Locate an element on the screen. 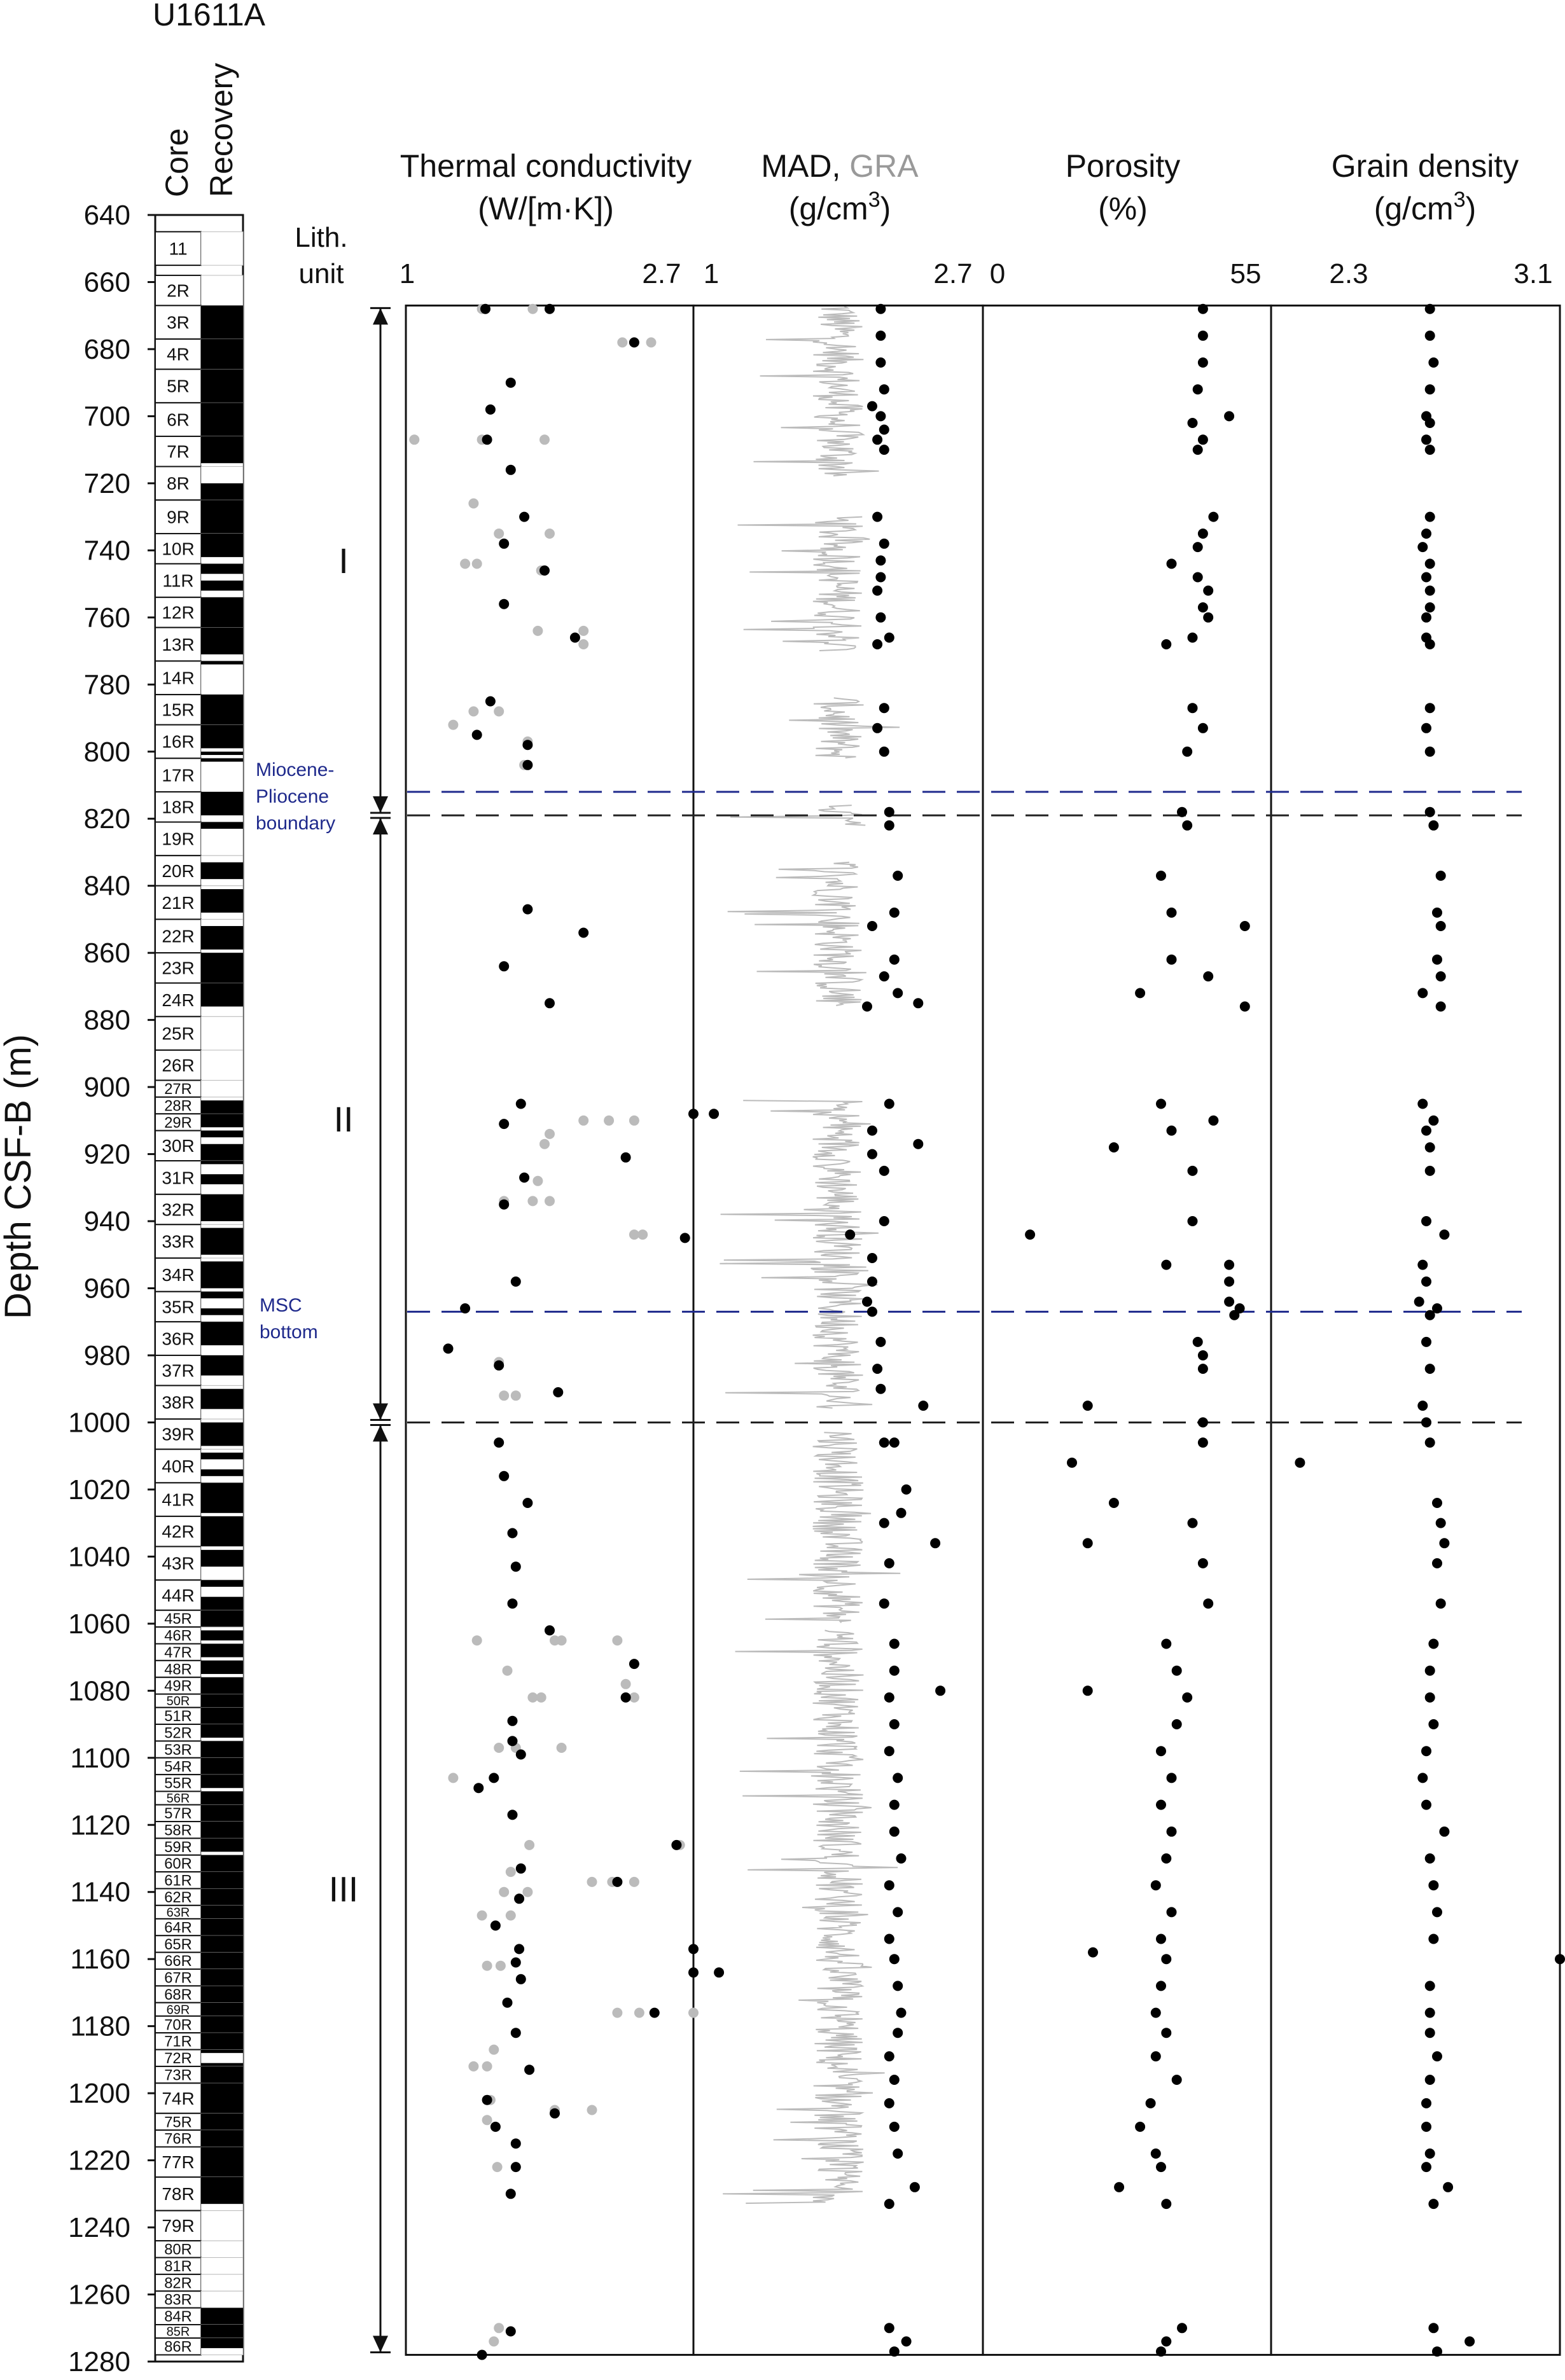  boundary-label-msc-1: MSC is located at coordinates (281, 1305).